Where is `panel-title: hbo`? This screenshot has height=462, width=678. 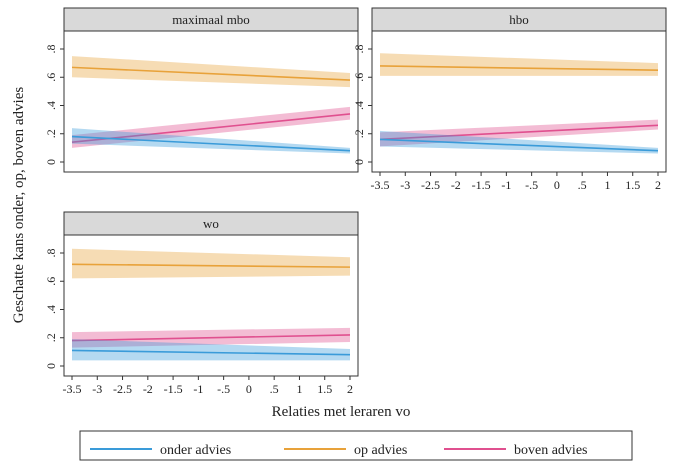 panel-title: hbo is located at coordinates (519, 19).